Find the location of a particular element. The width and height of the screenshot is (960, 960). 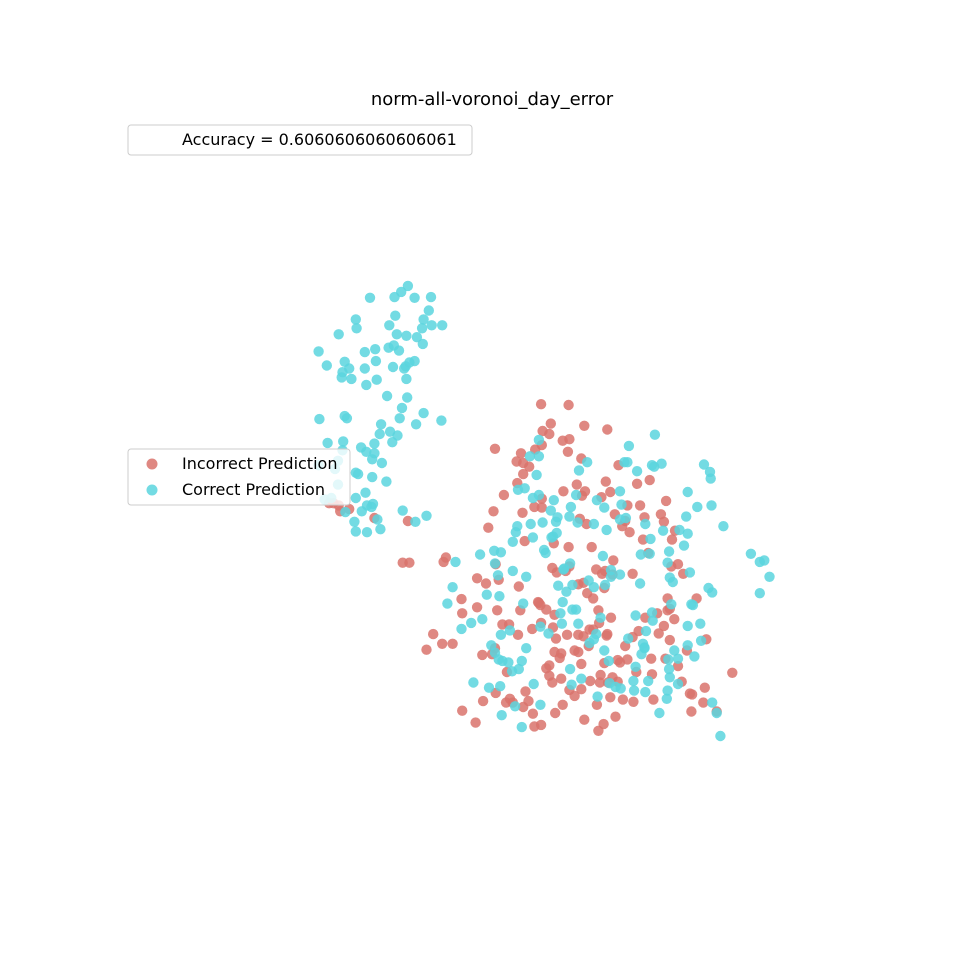

legend-label-incorrect: Incorrect Prediction is located at coordinates (259, 463).